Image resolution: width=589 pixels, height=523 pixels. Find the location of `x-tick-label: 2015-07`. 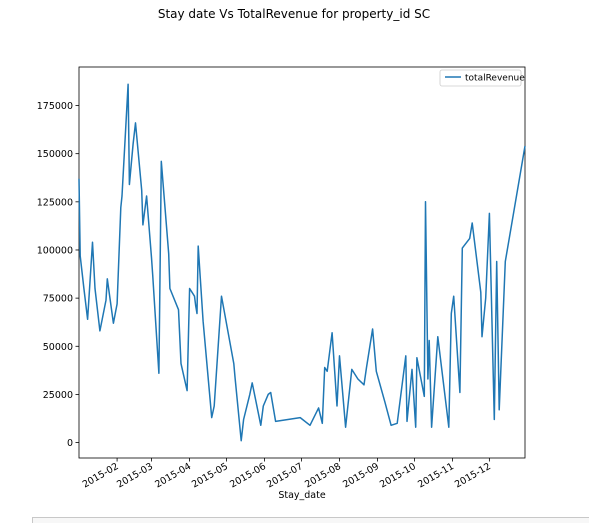

x-tick-label: 2015-07 is located at coordinates (285, 475).